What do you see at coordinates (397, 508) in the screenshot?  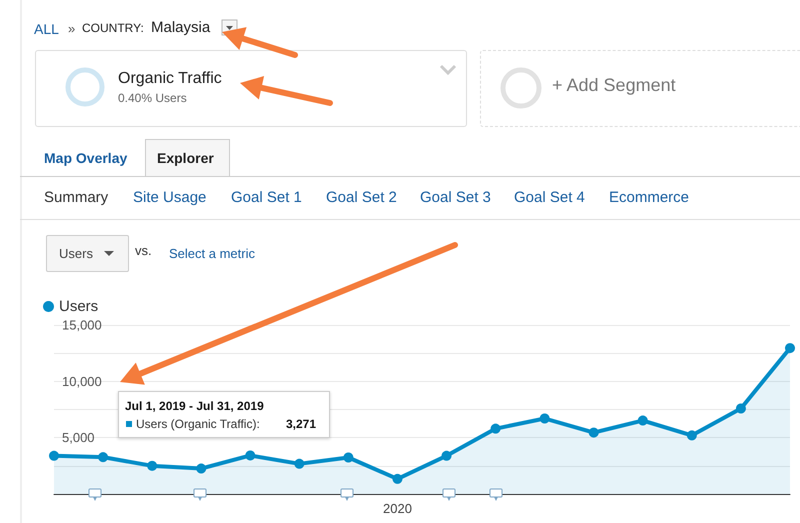 I see `x-tick-label: 2020` at bounding box center [397, 508].